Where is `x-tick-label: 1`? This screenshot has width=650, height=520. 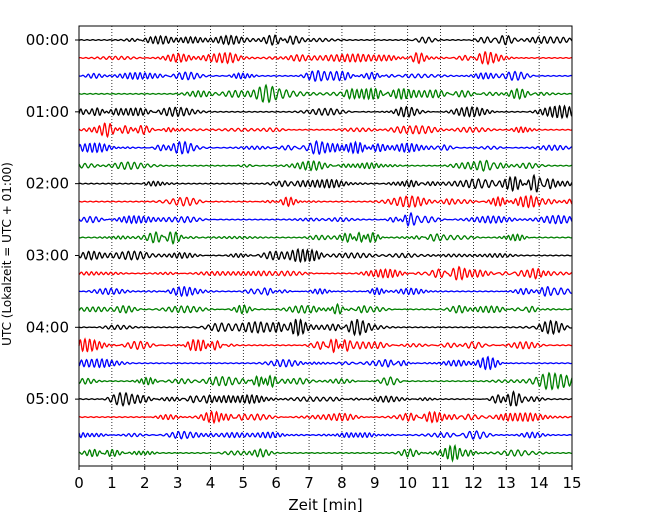 x-tick-label: 1 is located at coordinates (112, 483).